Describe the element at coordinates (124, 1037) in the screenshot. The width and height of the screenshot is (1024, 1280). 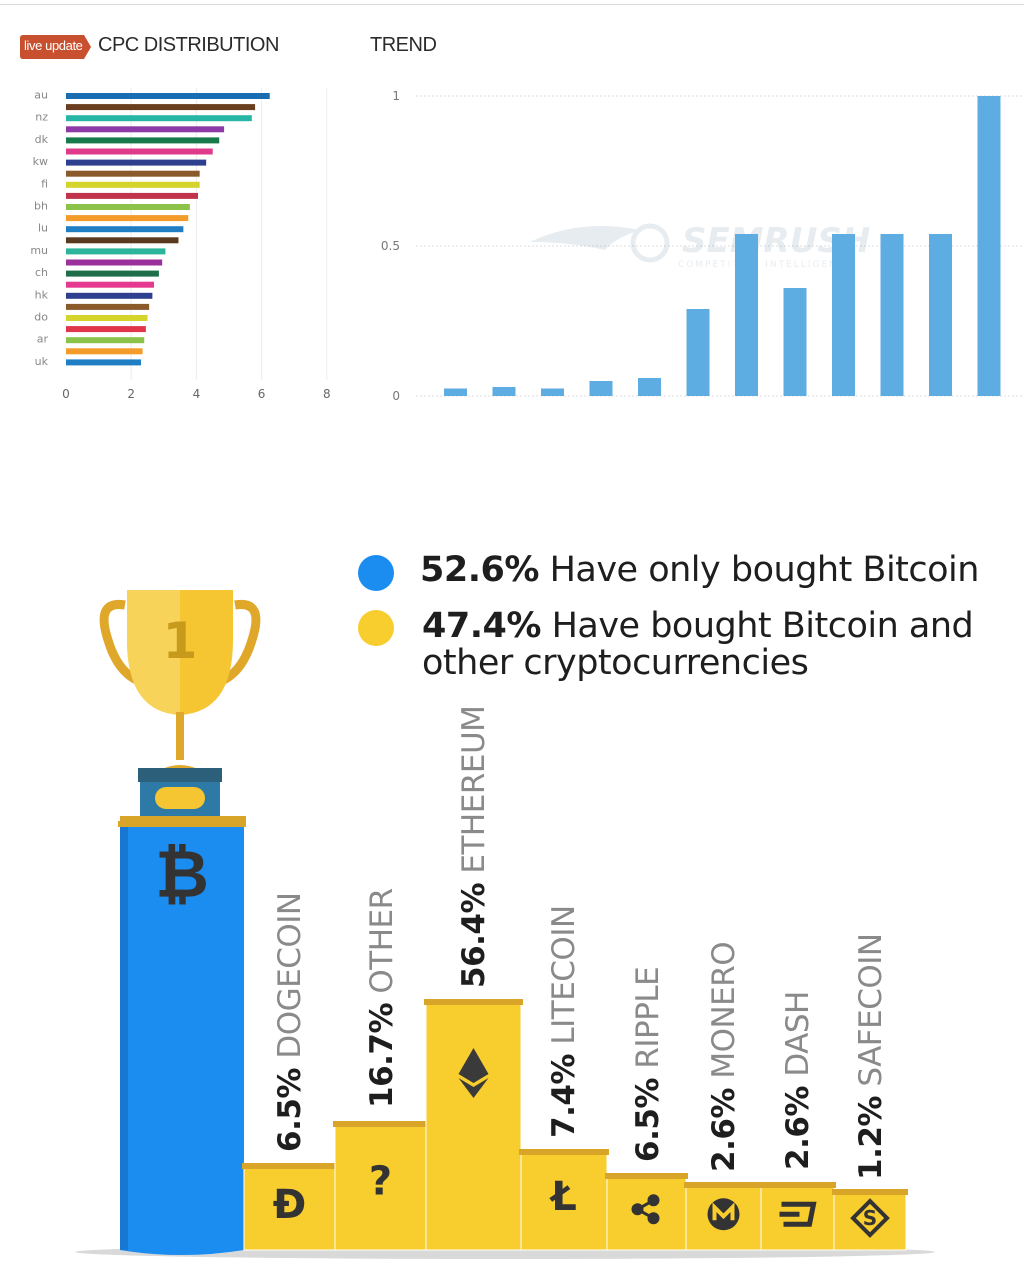
I see `podium-bitcoin-shade` at that location.